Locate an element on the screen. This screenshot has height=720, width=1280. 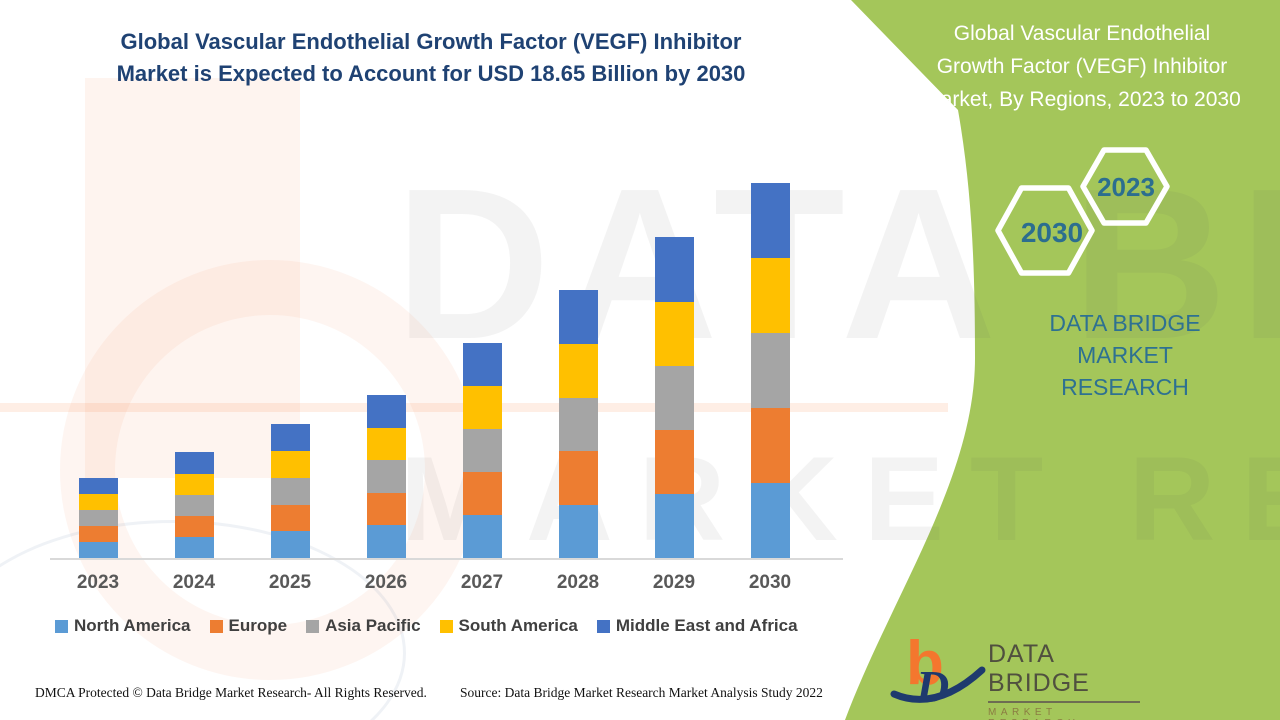
bar-2025 is located at coordinates (290, 491).